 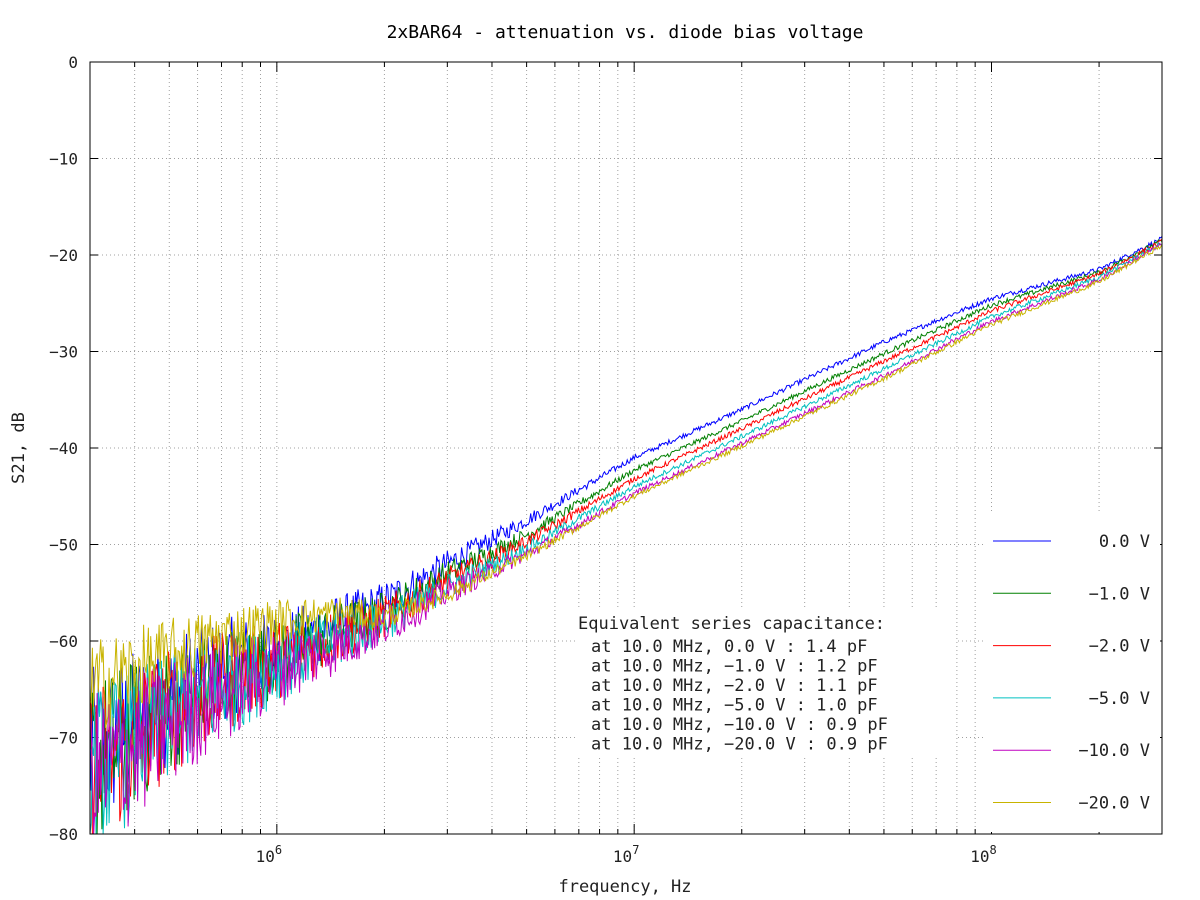 I want to click on legend-label: −10.0 V, so click(x=1114, y=751).